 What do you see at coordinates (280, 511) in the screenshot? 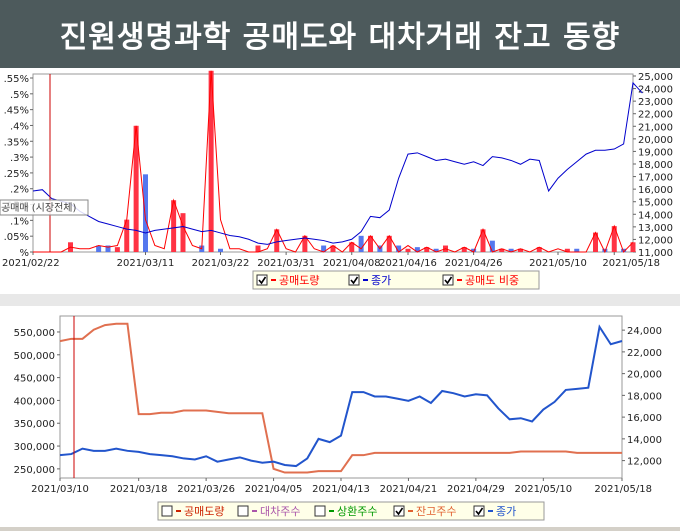
I see `legend-label: 대차주수` at bounding box center [280, 511].